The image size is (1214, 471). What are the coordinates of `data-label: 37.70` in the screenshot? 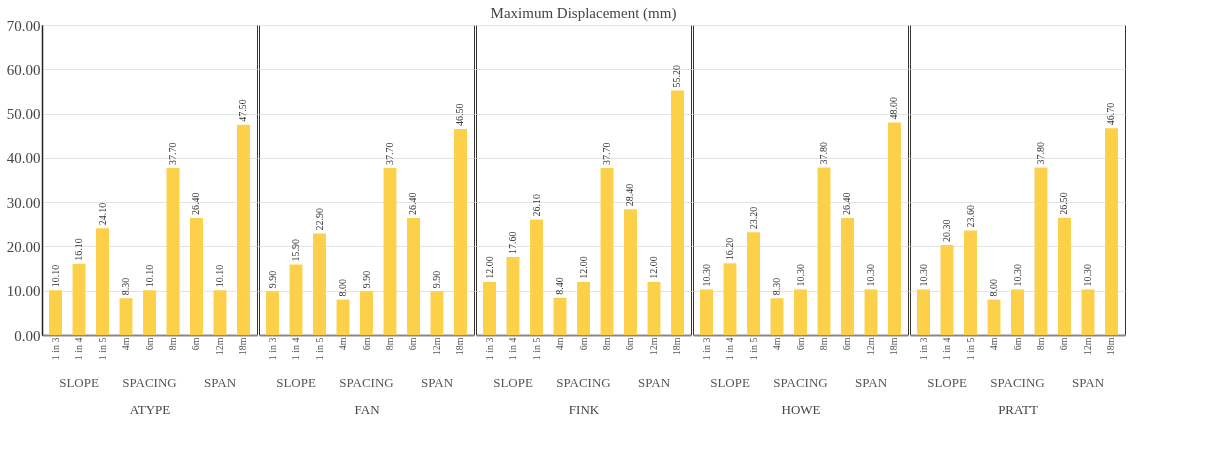 It's located at (172, 154).